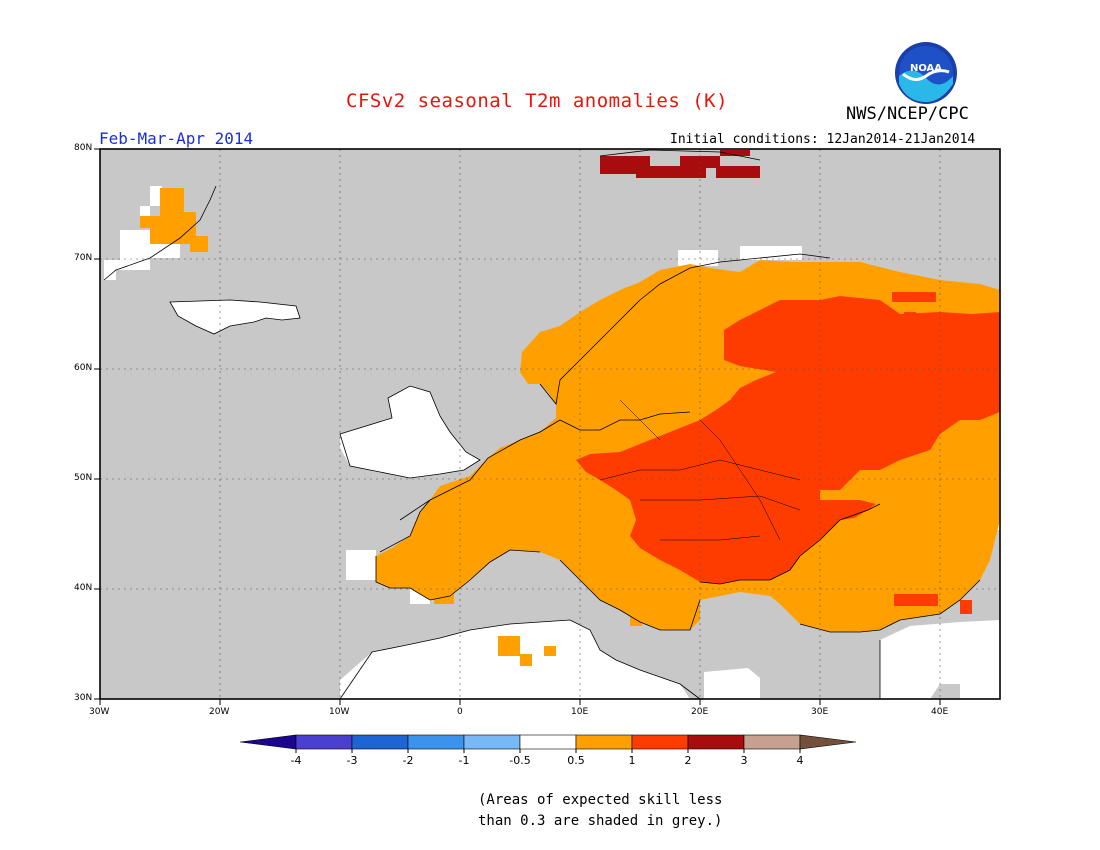  What do you see at coordinates (800, 760) in the screenshot?
I see `legend-tick-label: 4` at bounding box center [800, 760].